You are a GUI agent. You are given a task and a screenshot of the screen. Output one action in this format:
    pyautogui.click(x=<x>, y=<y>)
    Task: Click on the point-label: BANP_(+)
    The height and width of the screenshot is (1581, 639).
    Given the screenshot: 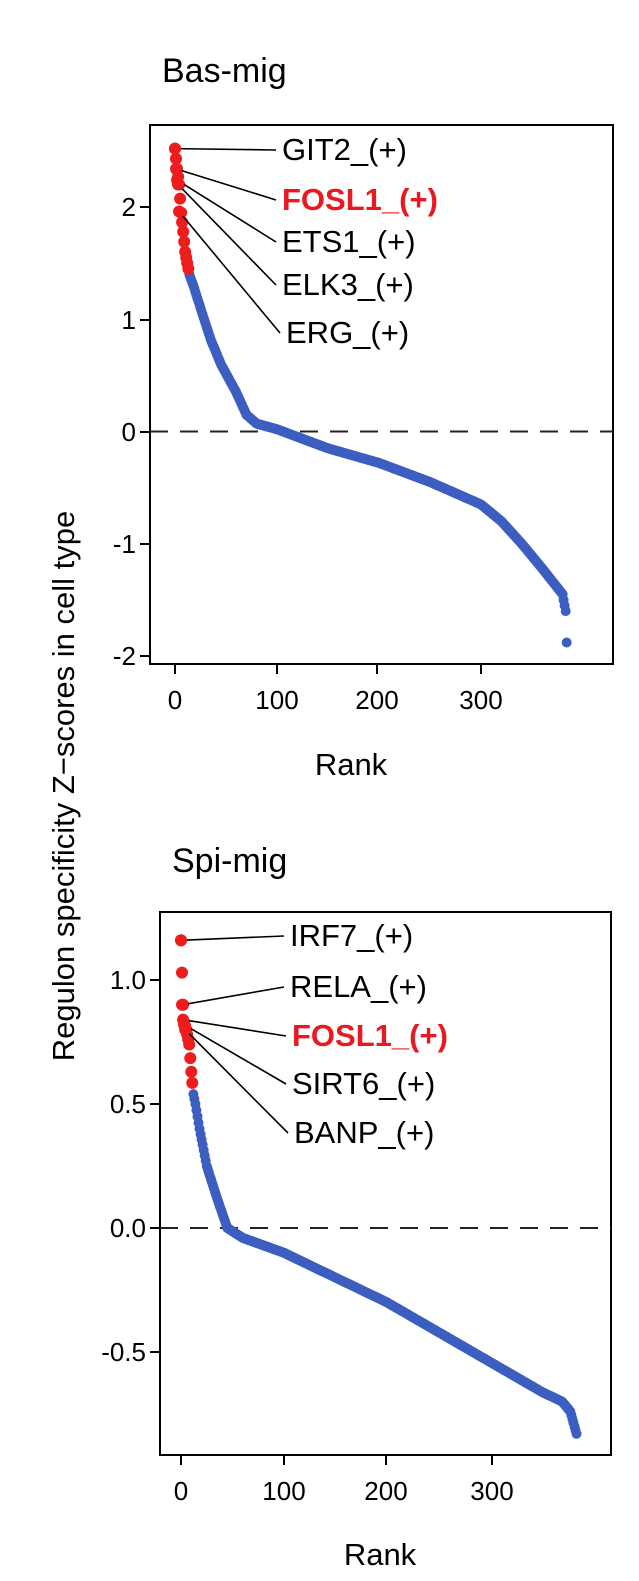 What is the action you would take?
    pyautogui.click(x=364, y=1132)
    